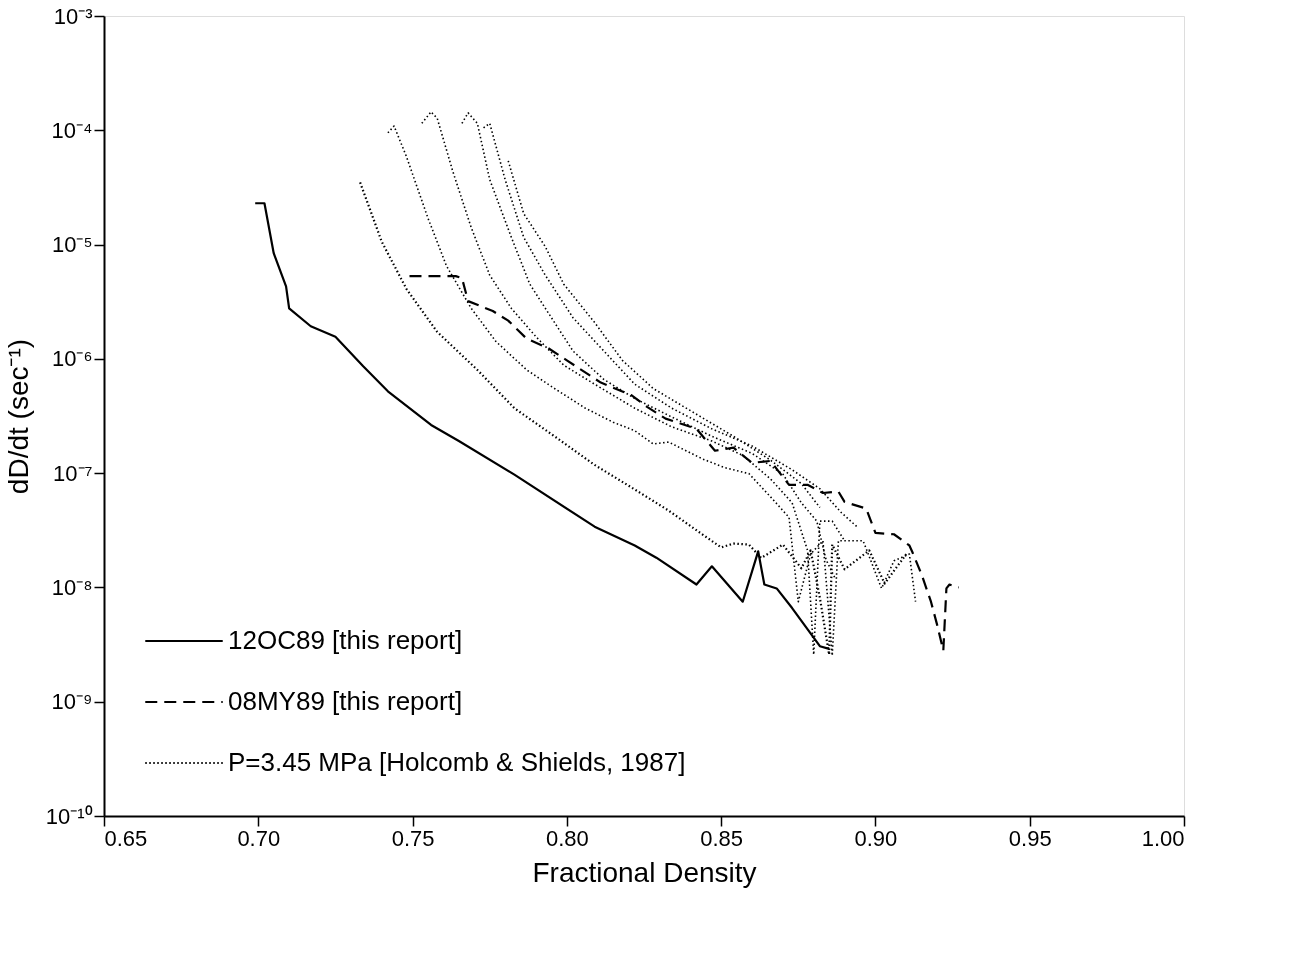  Describe the element at coordinates (1030, 838) in the screenshot. I see `x-tick-label: 0.95` at that location.